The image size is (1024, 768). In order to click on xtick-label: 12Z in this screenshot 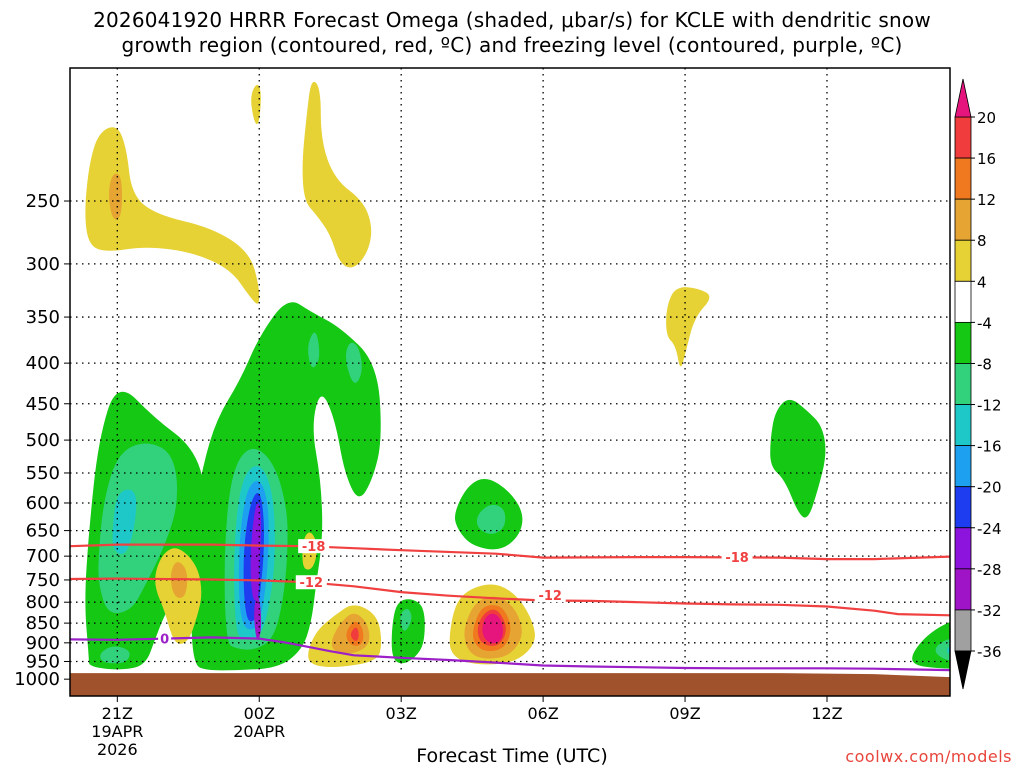, I will do `click(826, 713)`.